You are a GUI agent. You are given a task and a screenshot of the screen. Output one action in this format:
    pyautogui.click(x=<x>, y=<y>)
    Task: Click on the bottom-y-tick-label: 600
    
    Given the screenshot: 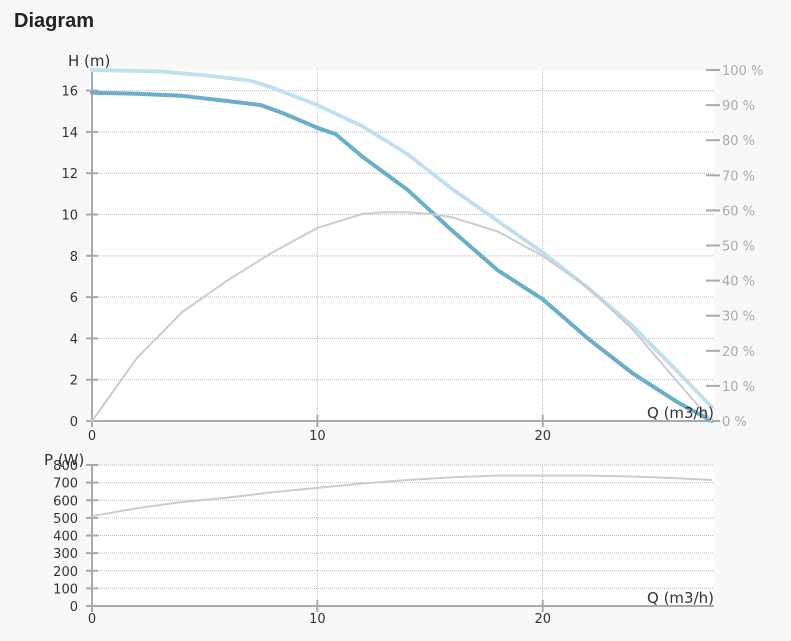 What is the action you would take?
    pyautogui.click(x=65, y=501)
    